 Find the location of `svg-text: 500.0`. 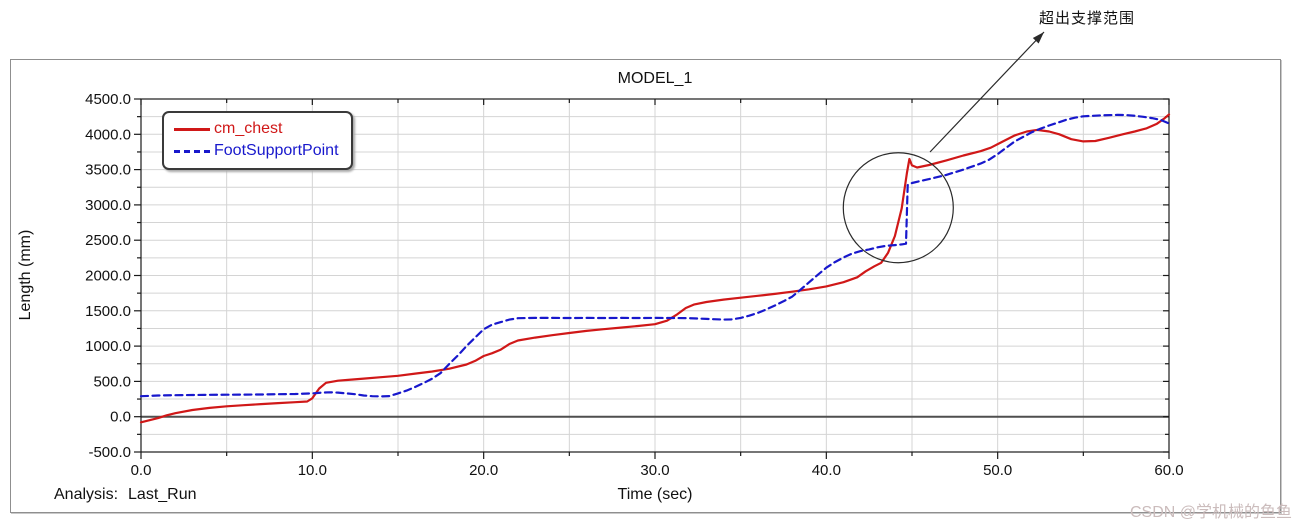

svg-text: 500.0 is located at coordinates (112, 381).